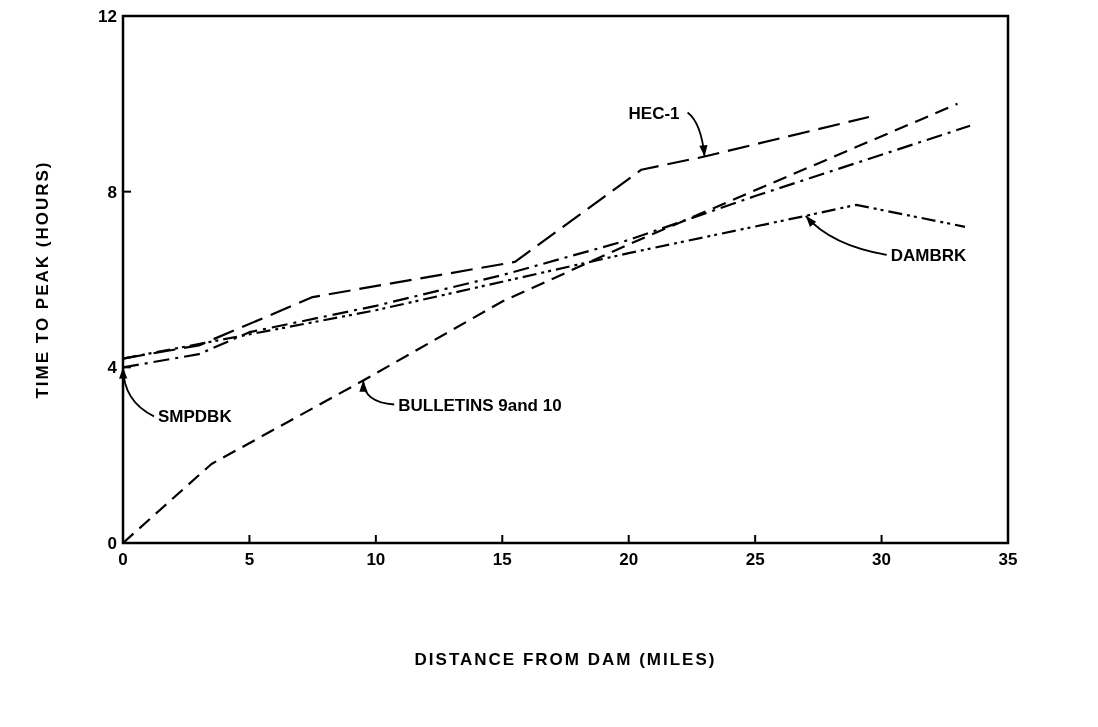  Describe the element at coordinates (112, 368) in the screenshot. I see `y-tick-label: 4` at that location.